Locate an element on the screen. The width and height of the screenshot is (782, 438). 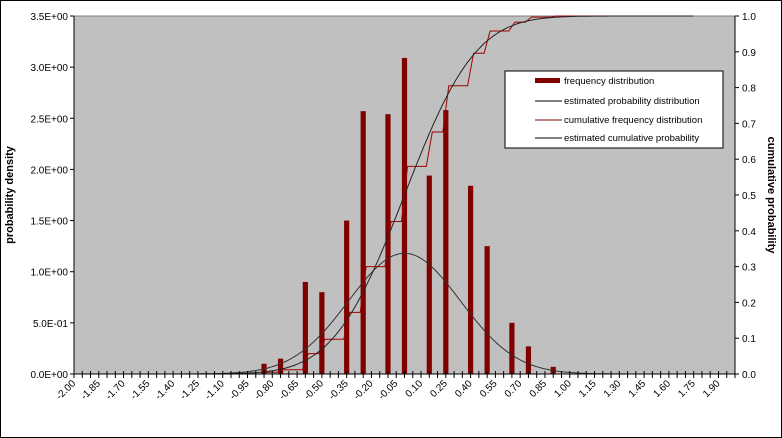
y2-tick-label: 0.5 is located at coordinates (749, 196).